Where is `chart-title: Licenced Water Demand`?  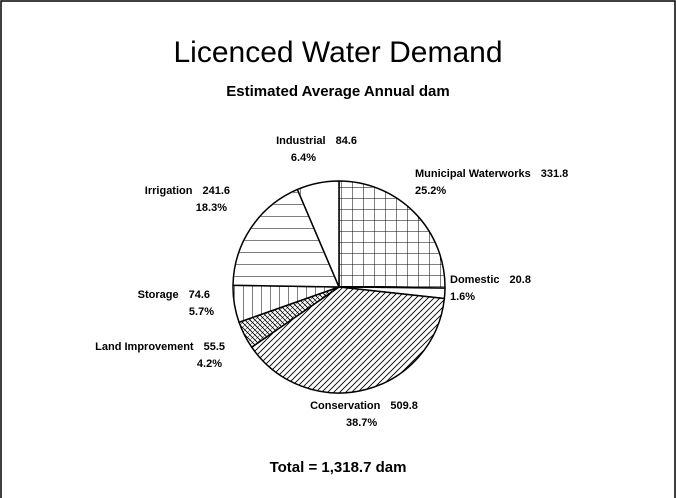 chart-title: Licenced Water Demand is located at coordinates (337, 52).